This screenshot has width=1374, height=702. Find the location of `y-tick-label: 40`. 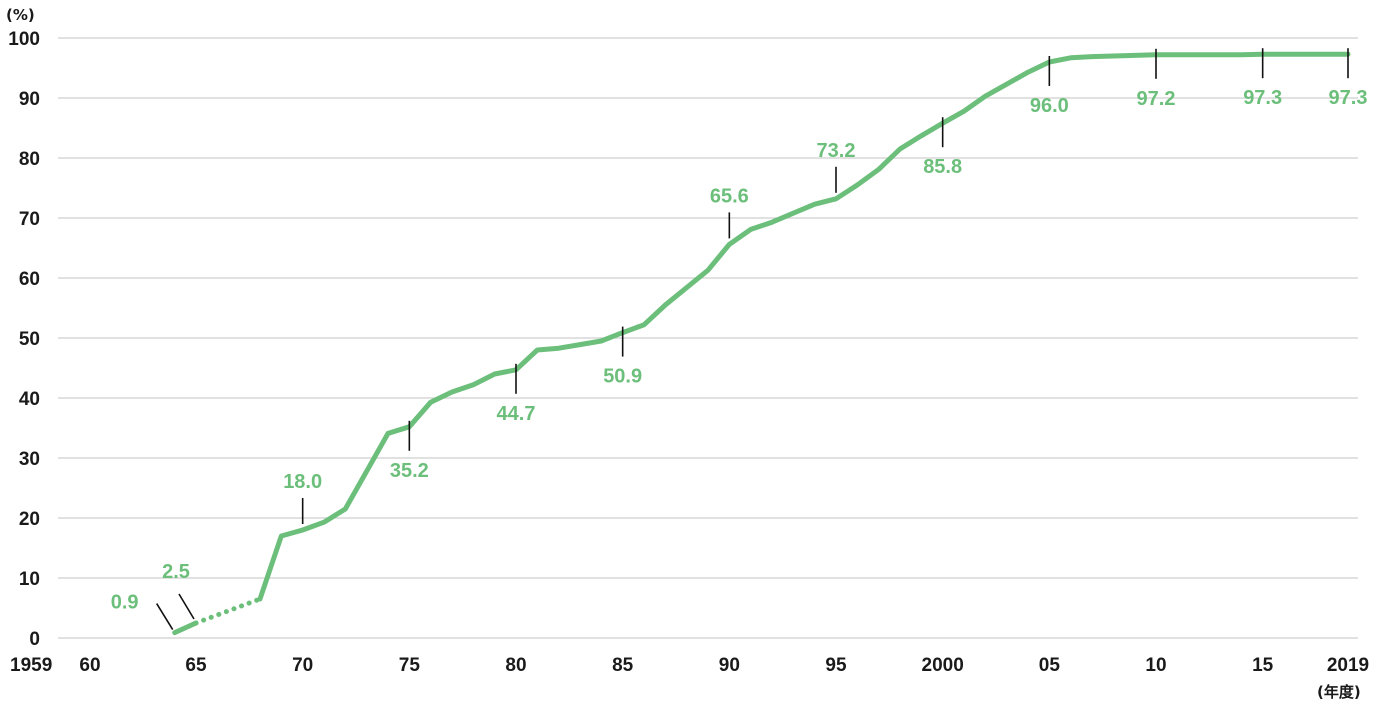

y-tick-label: 40 is located at coordinates (29, 399).